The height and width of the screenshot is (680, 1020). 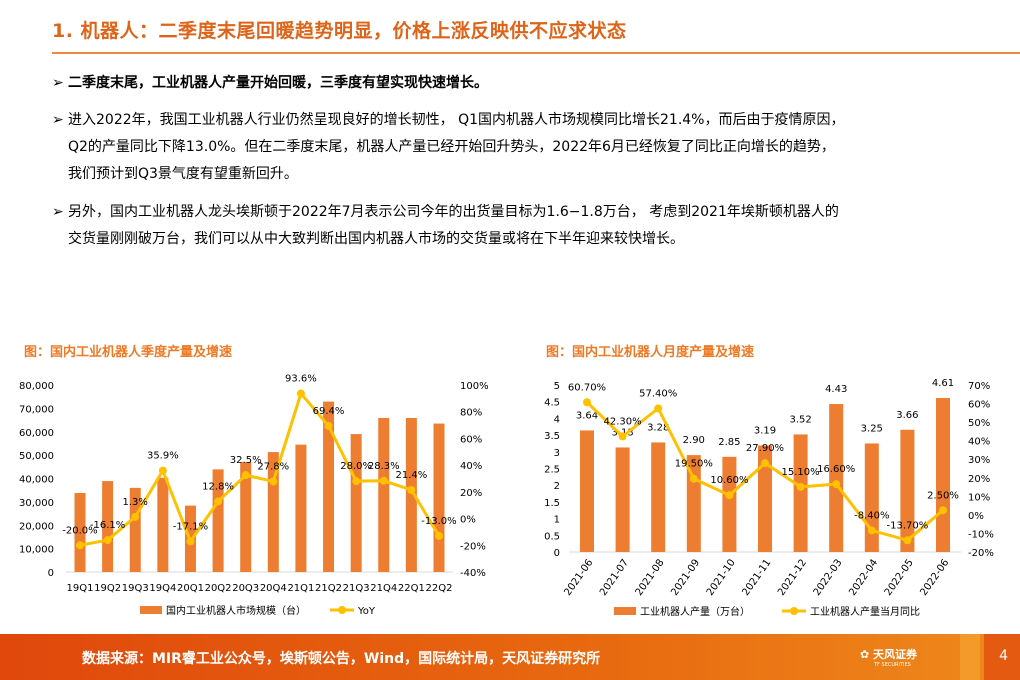 What do you see at coordinates (107, 588) in the screenshot?
I see `x-axis-tick: 19Q2` at bounding box center [107, 588].